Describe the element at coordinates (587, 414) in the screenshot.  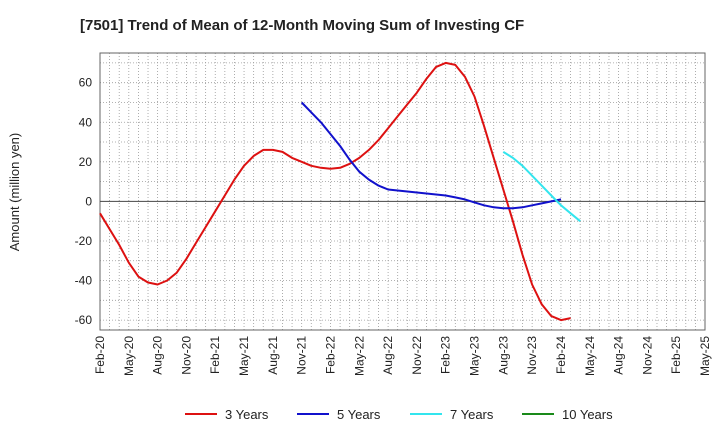
I see `legend-label: 10 Years` at that location.